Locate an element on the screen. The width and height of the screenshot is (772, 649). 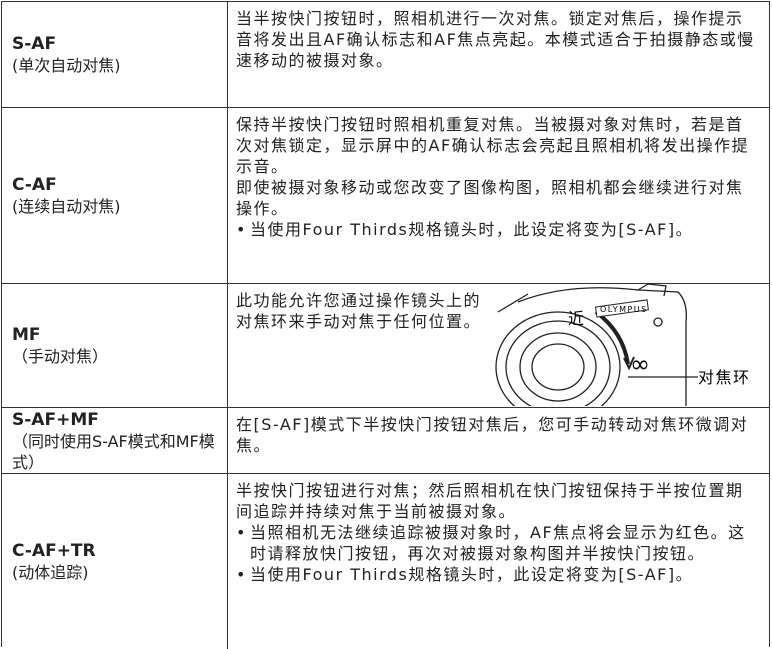
mode-description: (单次自动对焦) is located at coordinates (66, 65).